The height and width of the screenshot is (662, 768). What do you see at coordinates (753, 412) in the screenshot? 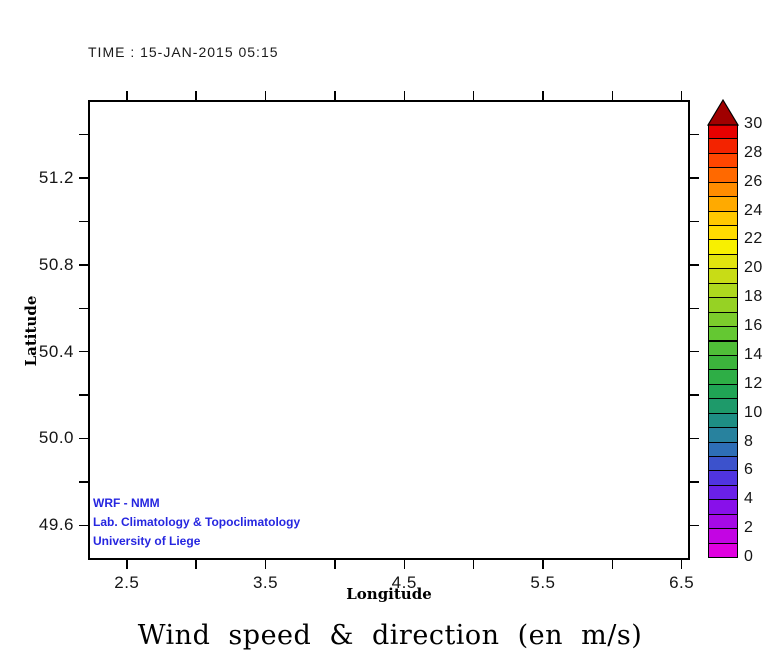
I see `colorbar-tick-label: 10` at bounding box center [753, 412].